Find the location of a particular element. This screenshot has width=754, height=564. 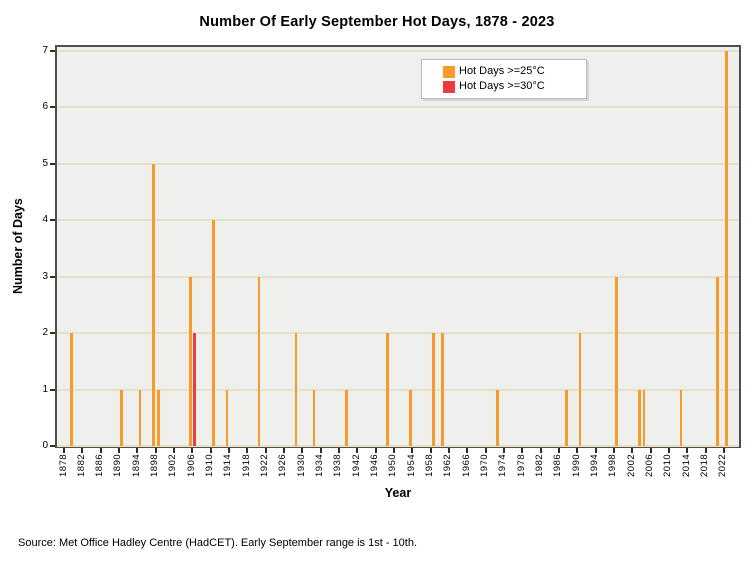

x-tick-1982 is located at coordinates (540, 450).